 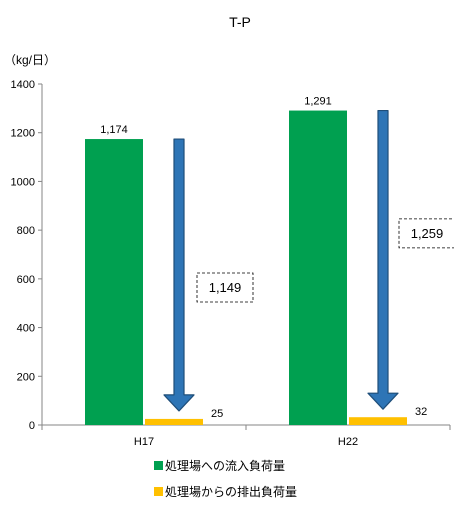 What do you see at coordinates (23, 134) in the screenshot?
I see `y-tick-label: 1200` at bounding box center [23, 134].